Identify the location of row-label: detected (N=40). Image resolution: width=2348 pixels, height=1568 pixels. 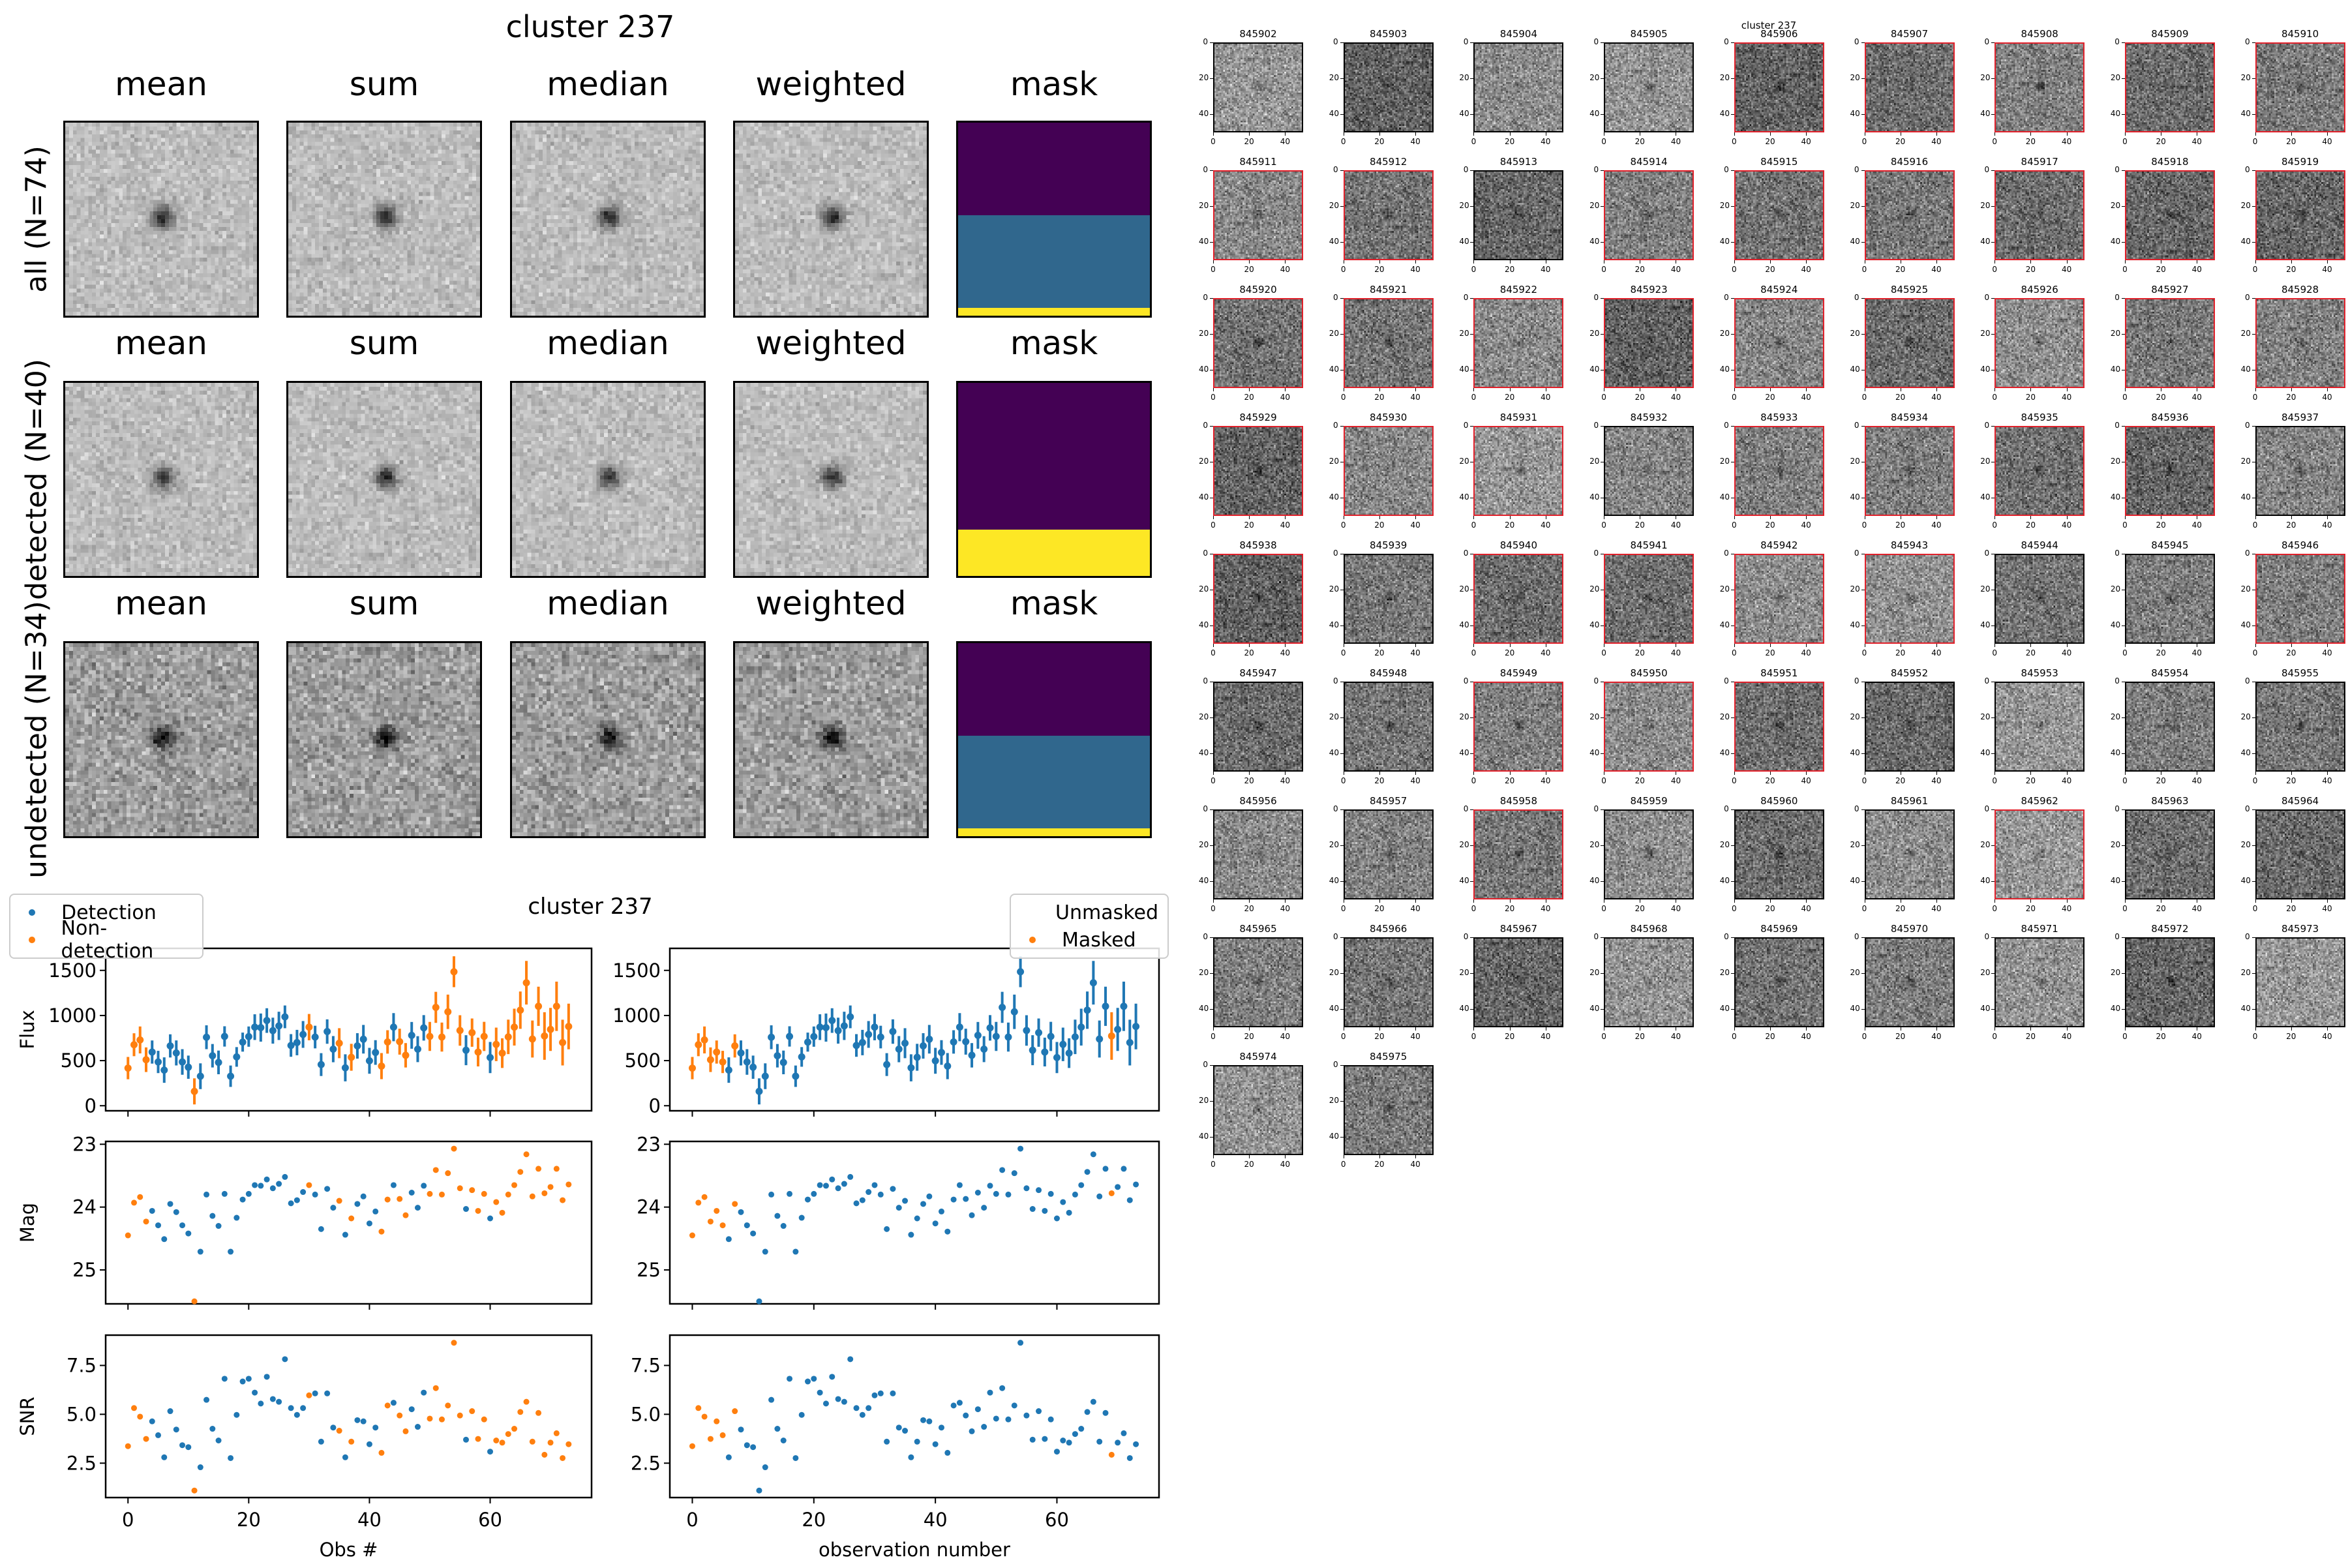
(36, 479).